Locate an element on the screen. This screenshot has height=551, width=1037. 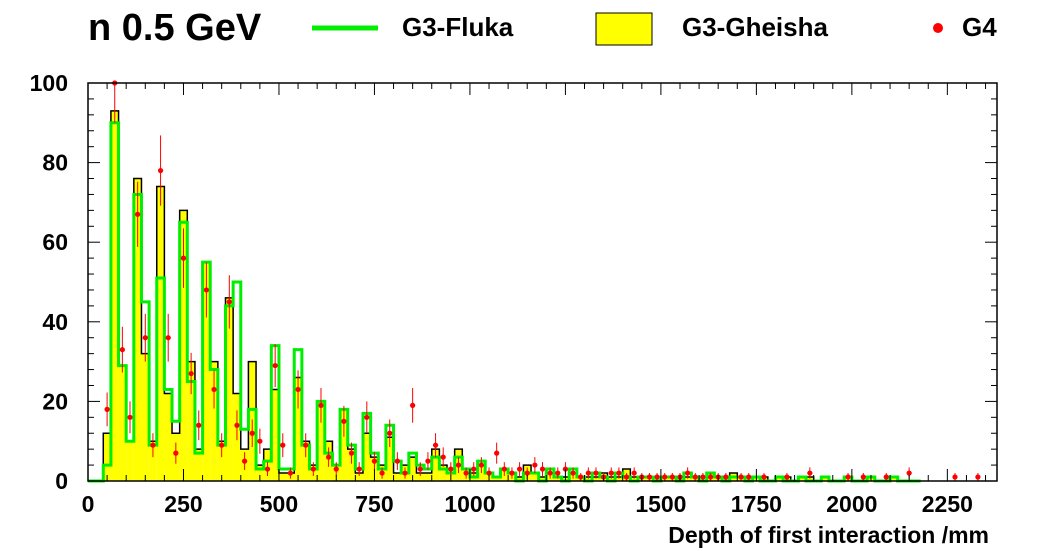
x-tick-label: 2000 is located at coordinates (851, 504).